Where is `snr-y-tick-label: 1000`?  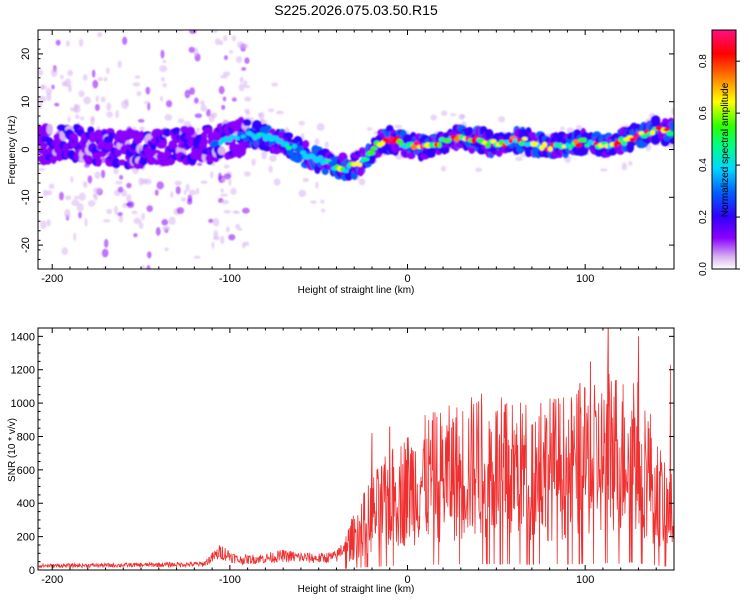
snr-y-tick-label: 1000 is located at coordinates (23, 404).